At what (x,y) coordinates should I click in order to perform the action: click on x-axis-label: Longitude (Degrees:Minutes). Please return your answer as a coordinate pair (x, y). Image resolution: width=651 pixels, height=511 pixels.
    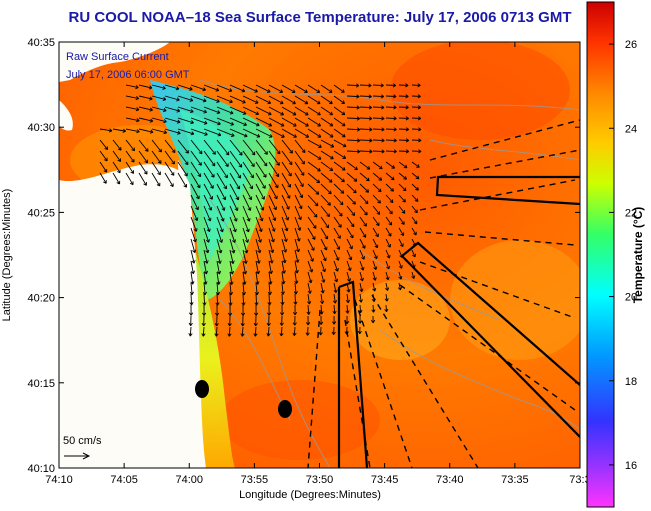
    Looking at the image, I should click on (310, 495).